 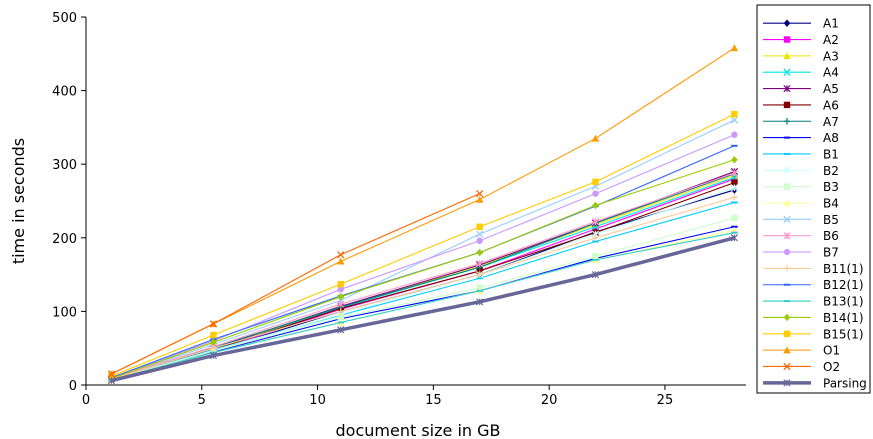 What do you see at coordinates (801, 154) in the screenshot?
I see `legend-item: B1` at bounding box center [801, 154].